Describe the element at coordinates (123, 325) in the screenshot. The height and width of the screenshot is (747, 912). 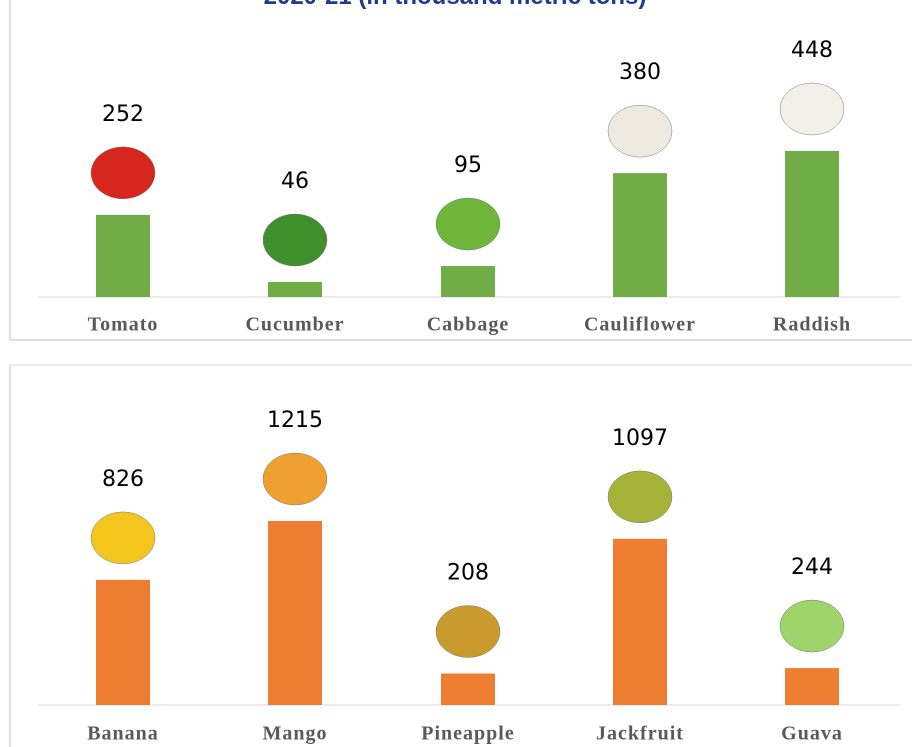
I see `x-tick-label: Tomato` at that location.